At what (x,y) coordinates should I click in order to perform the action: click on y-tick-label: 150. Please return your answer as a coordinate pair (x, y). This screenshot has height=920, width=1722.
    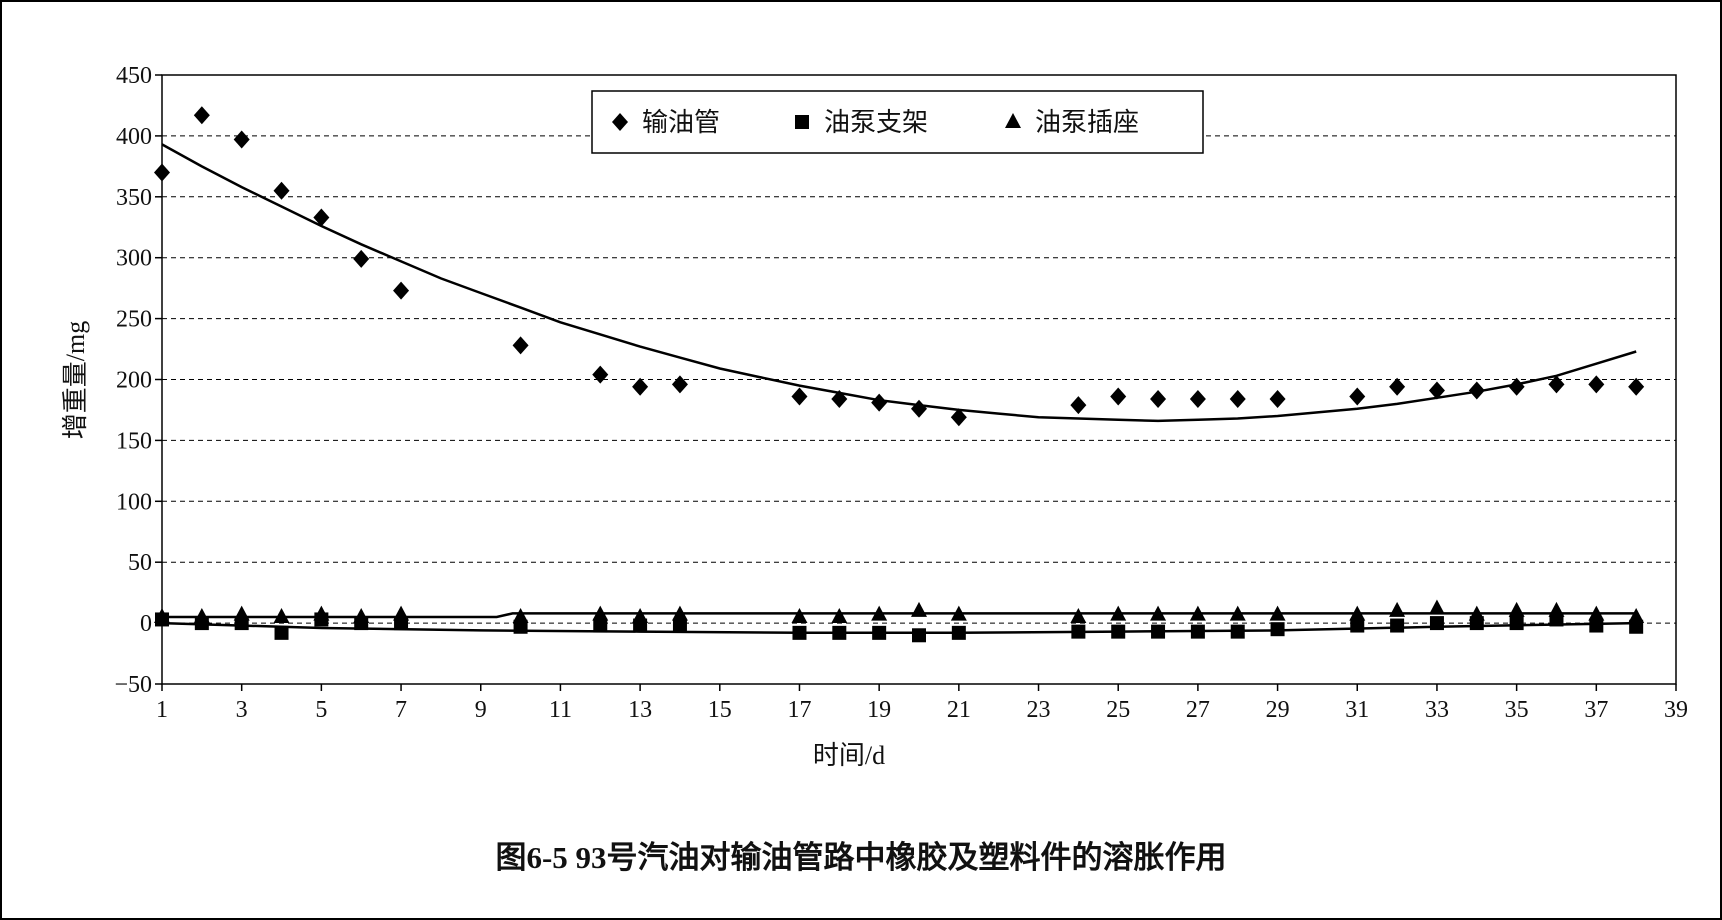
    Looking at the image, I should click on (134, 441).